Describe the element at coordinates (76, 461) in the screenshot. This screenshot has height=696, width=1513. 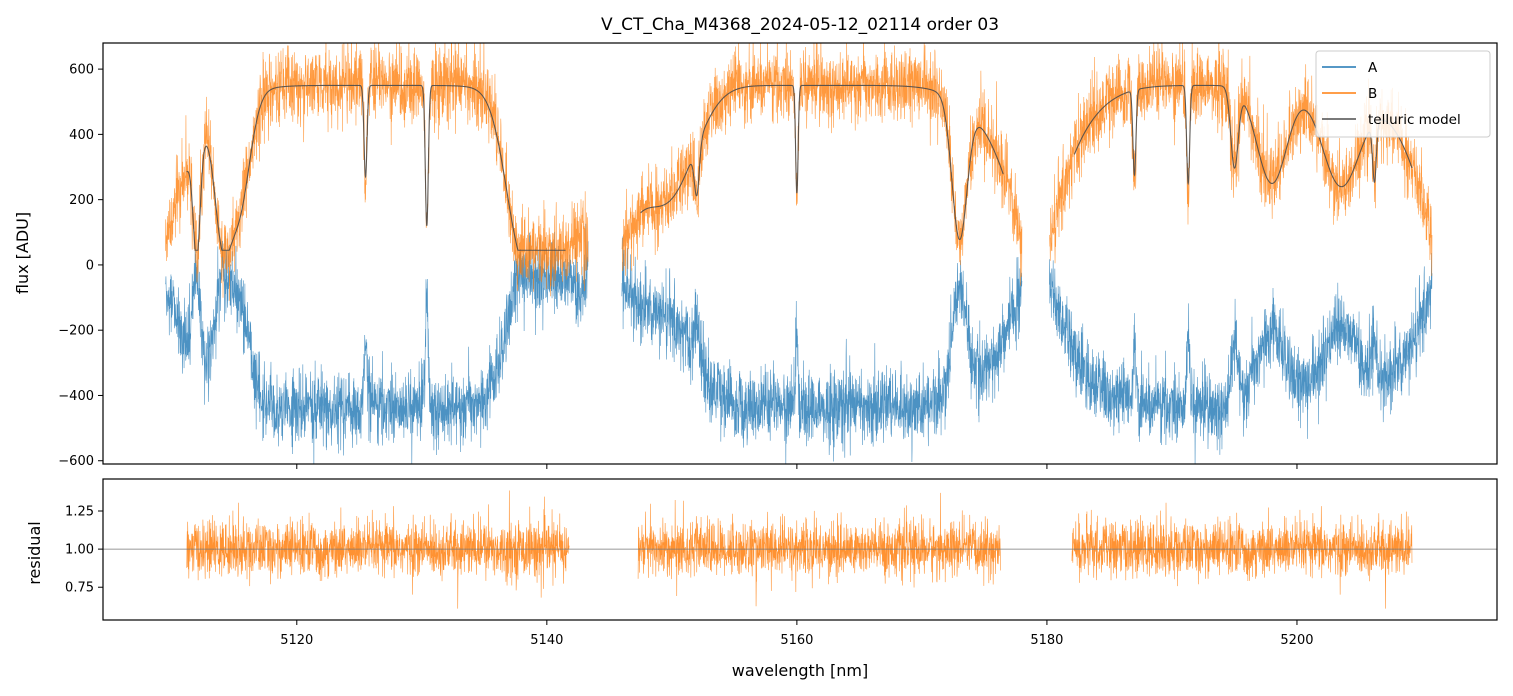
I see `flux-y-tick-label: −600` at that location.